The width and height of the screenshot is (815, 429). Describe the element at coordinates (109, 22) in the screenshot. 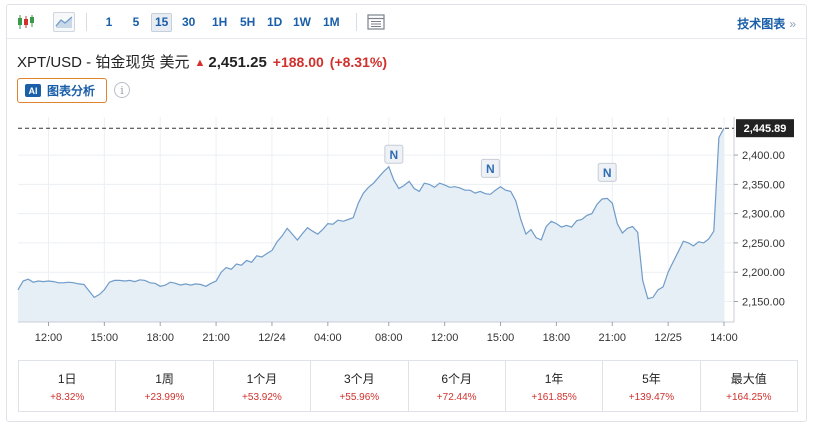

I see `timeframe-1: 1` at that location.